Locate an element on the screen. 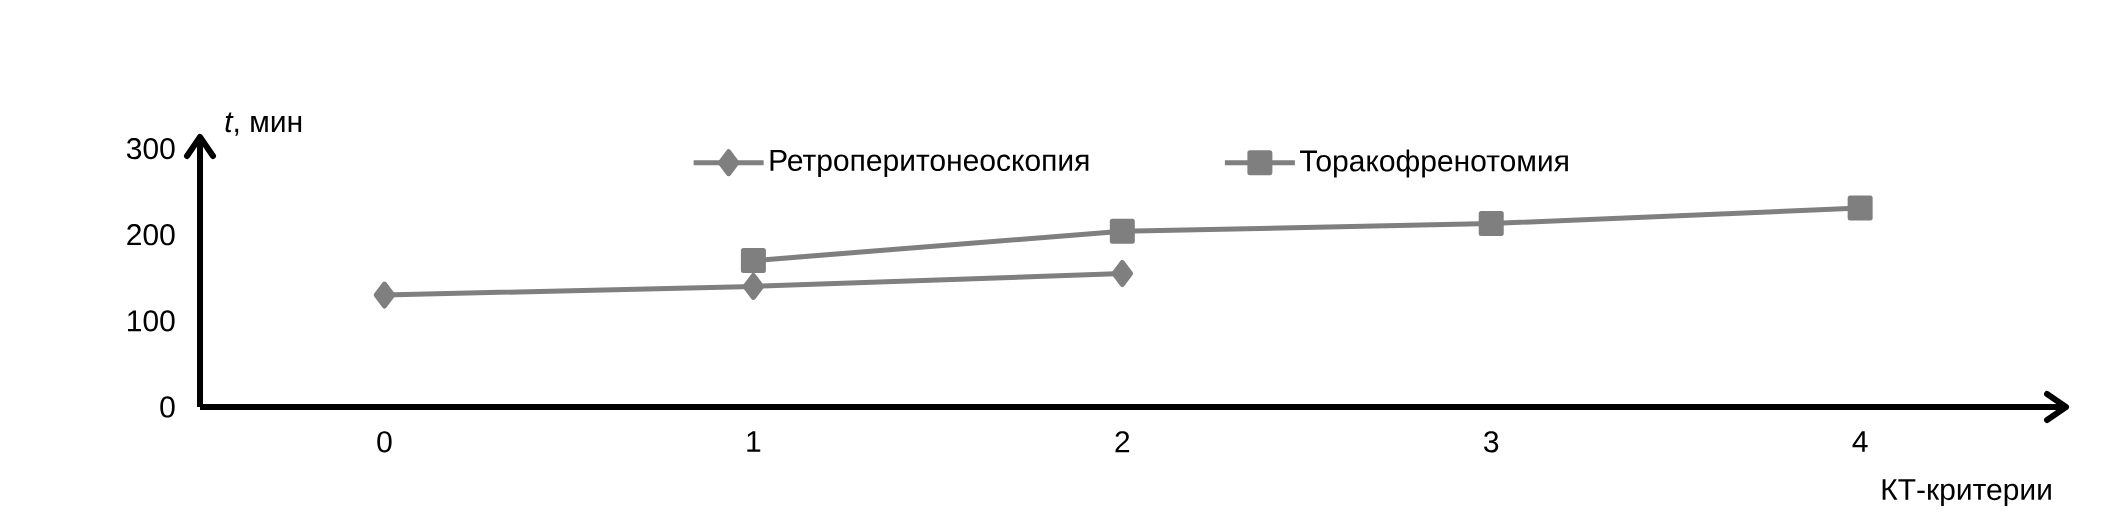  x-tick-label: 1 is located at coordinates (754, 441).